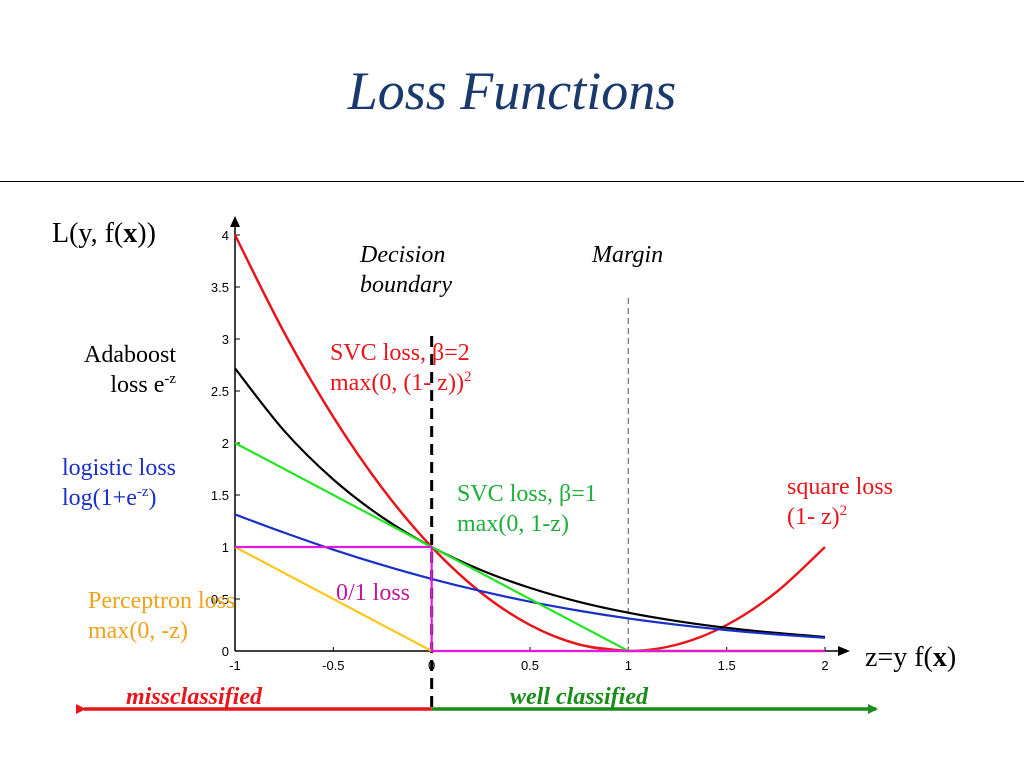  Describe the element at coordinates (844, 651) in the screenshot. I see `x-axis-arrowhead` at that location.